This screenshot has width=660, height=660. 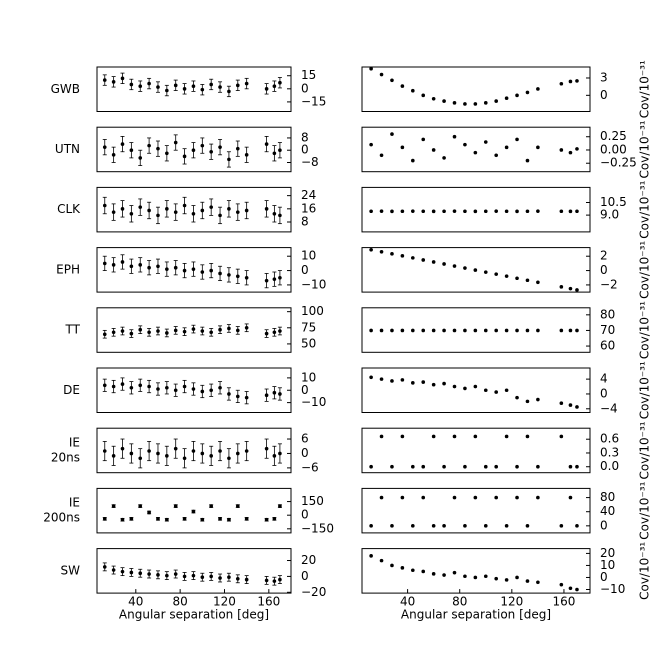 I want to click on row-label: 200ns, so click(x=61, y=518).